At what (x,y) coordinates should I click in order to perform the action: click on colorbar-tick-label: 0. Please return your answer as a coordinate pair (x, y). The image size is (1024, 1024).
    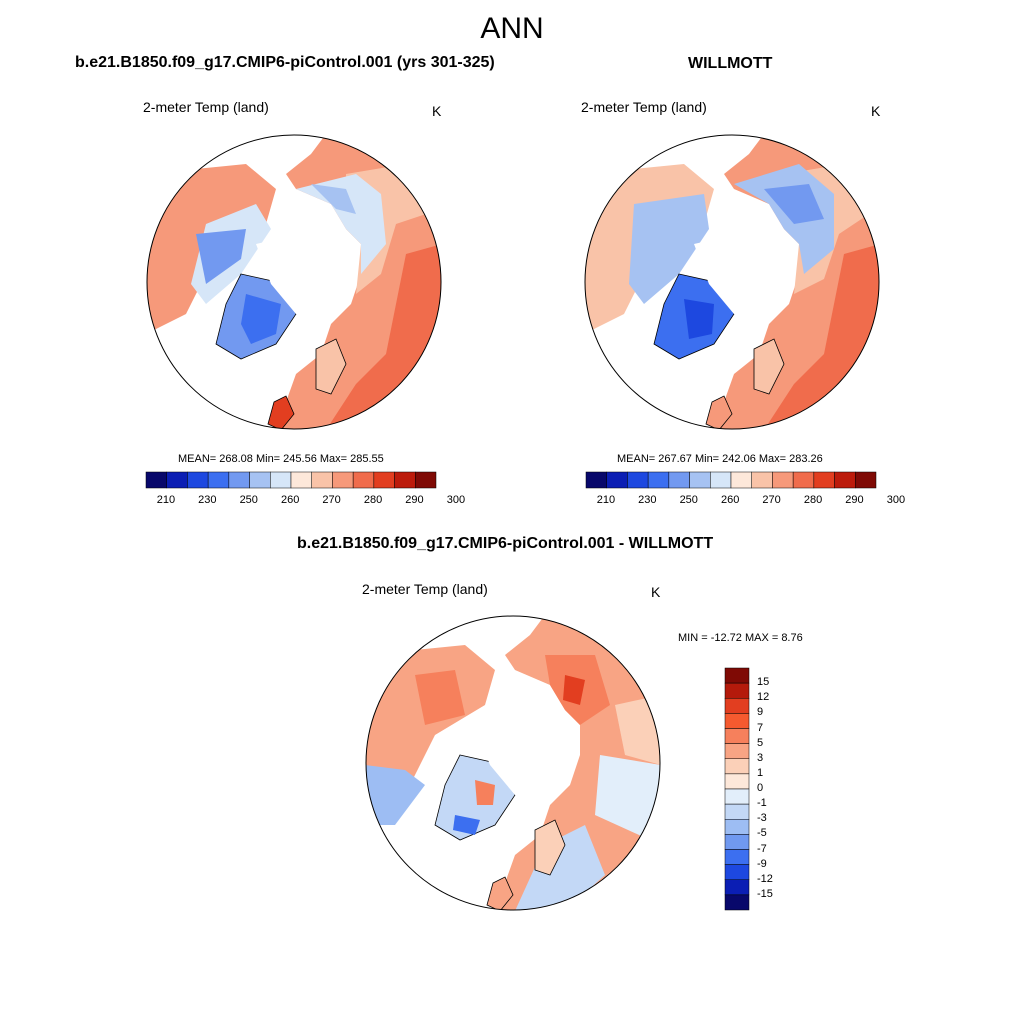
    Looking at the image, I should click on (760, 788).